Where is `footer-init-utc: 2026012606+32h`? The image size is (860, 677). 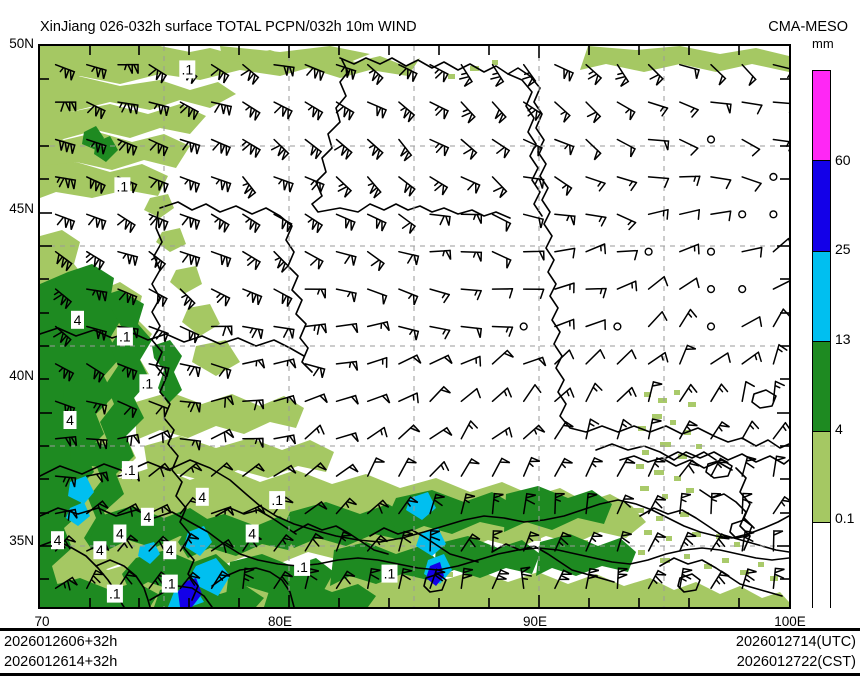 footer-init-utc: 2026012606+32h is located at coordinates (61, 642).